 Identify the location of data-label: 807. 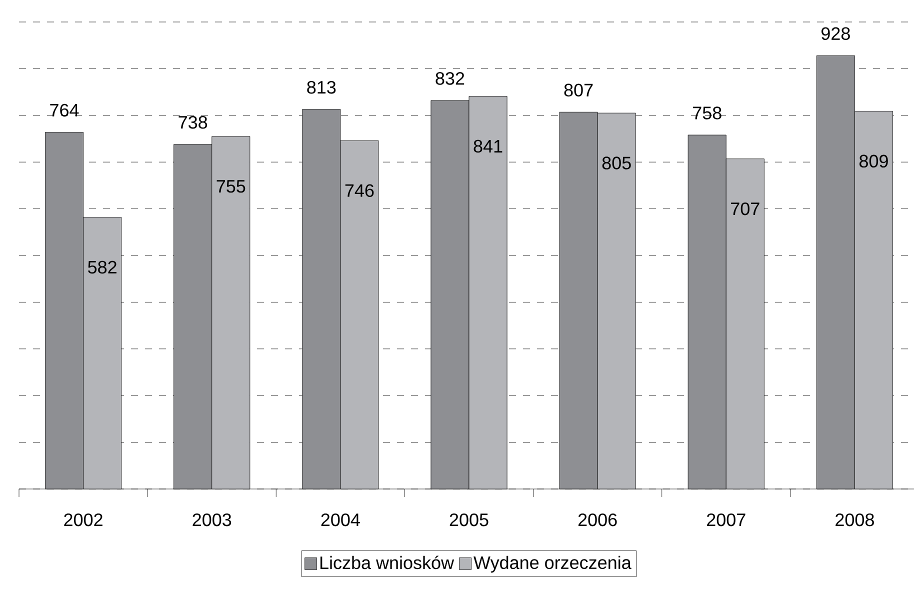
(578, 90).